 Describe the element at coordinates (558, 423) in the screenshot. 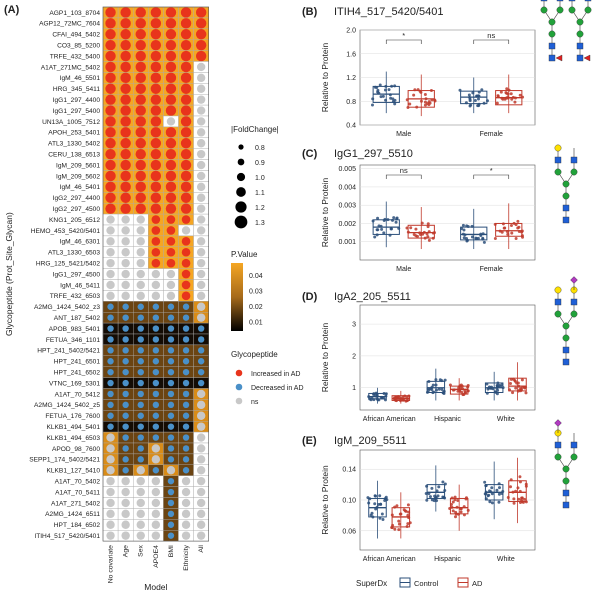

I see `sialic-acid-diamond` at that location.